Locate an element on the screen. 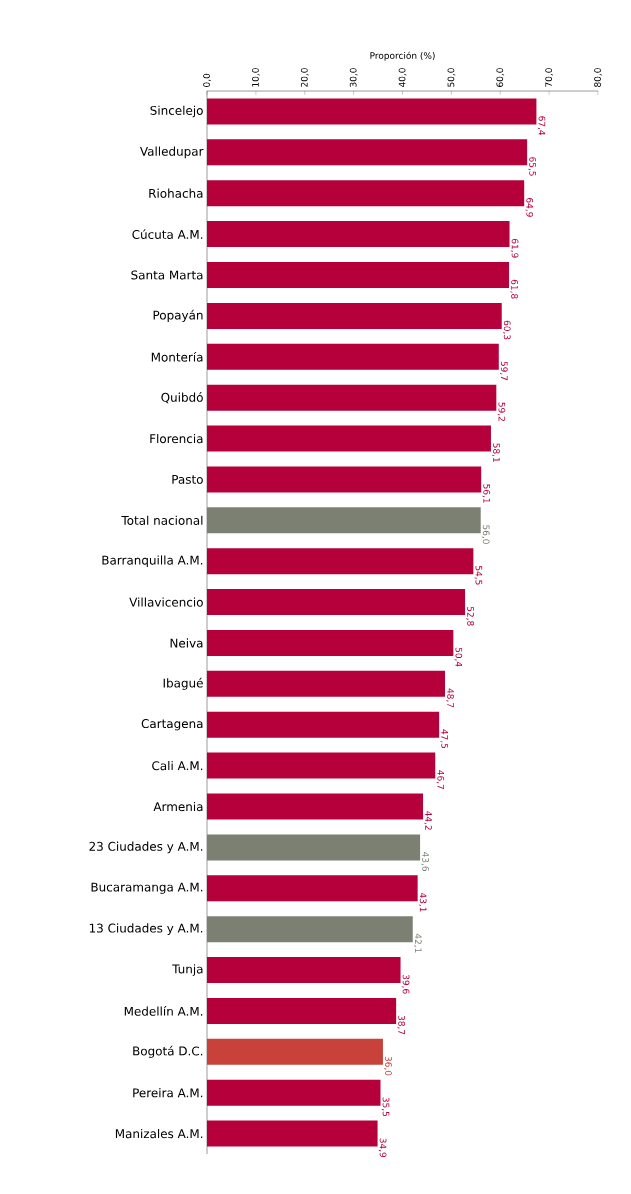 This screenshot has height=1194, width=631. x-tick-label: 50,0 is located at coordinates (451, 77).